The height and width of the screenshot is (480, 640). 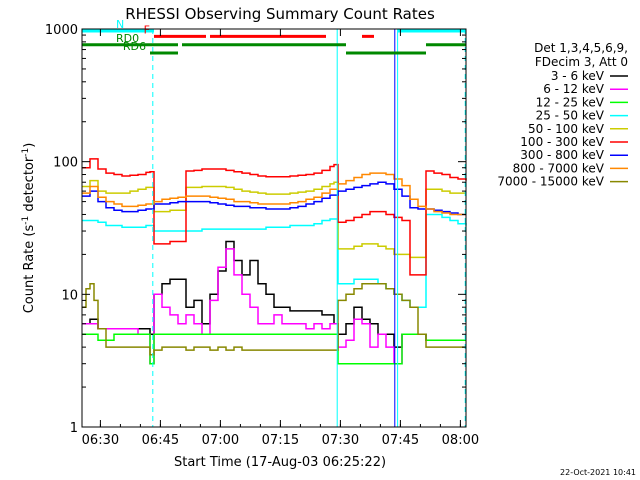 What do you see at coordinates (29, 228) in the screenshot?
I see `y-axis-label: Count Rate (s-1 detector-1)` at bounding box center [29, 228].